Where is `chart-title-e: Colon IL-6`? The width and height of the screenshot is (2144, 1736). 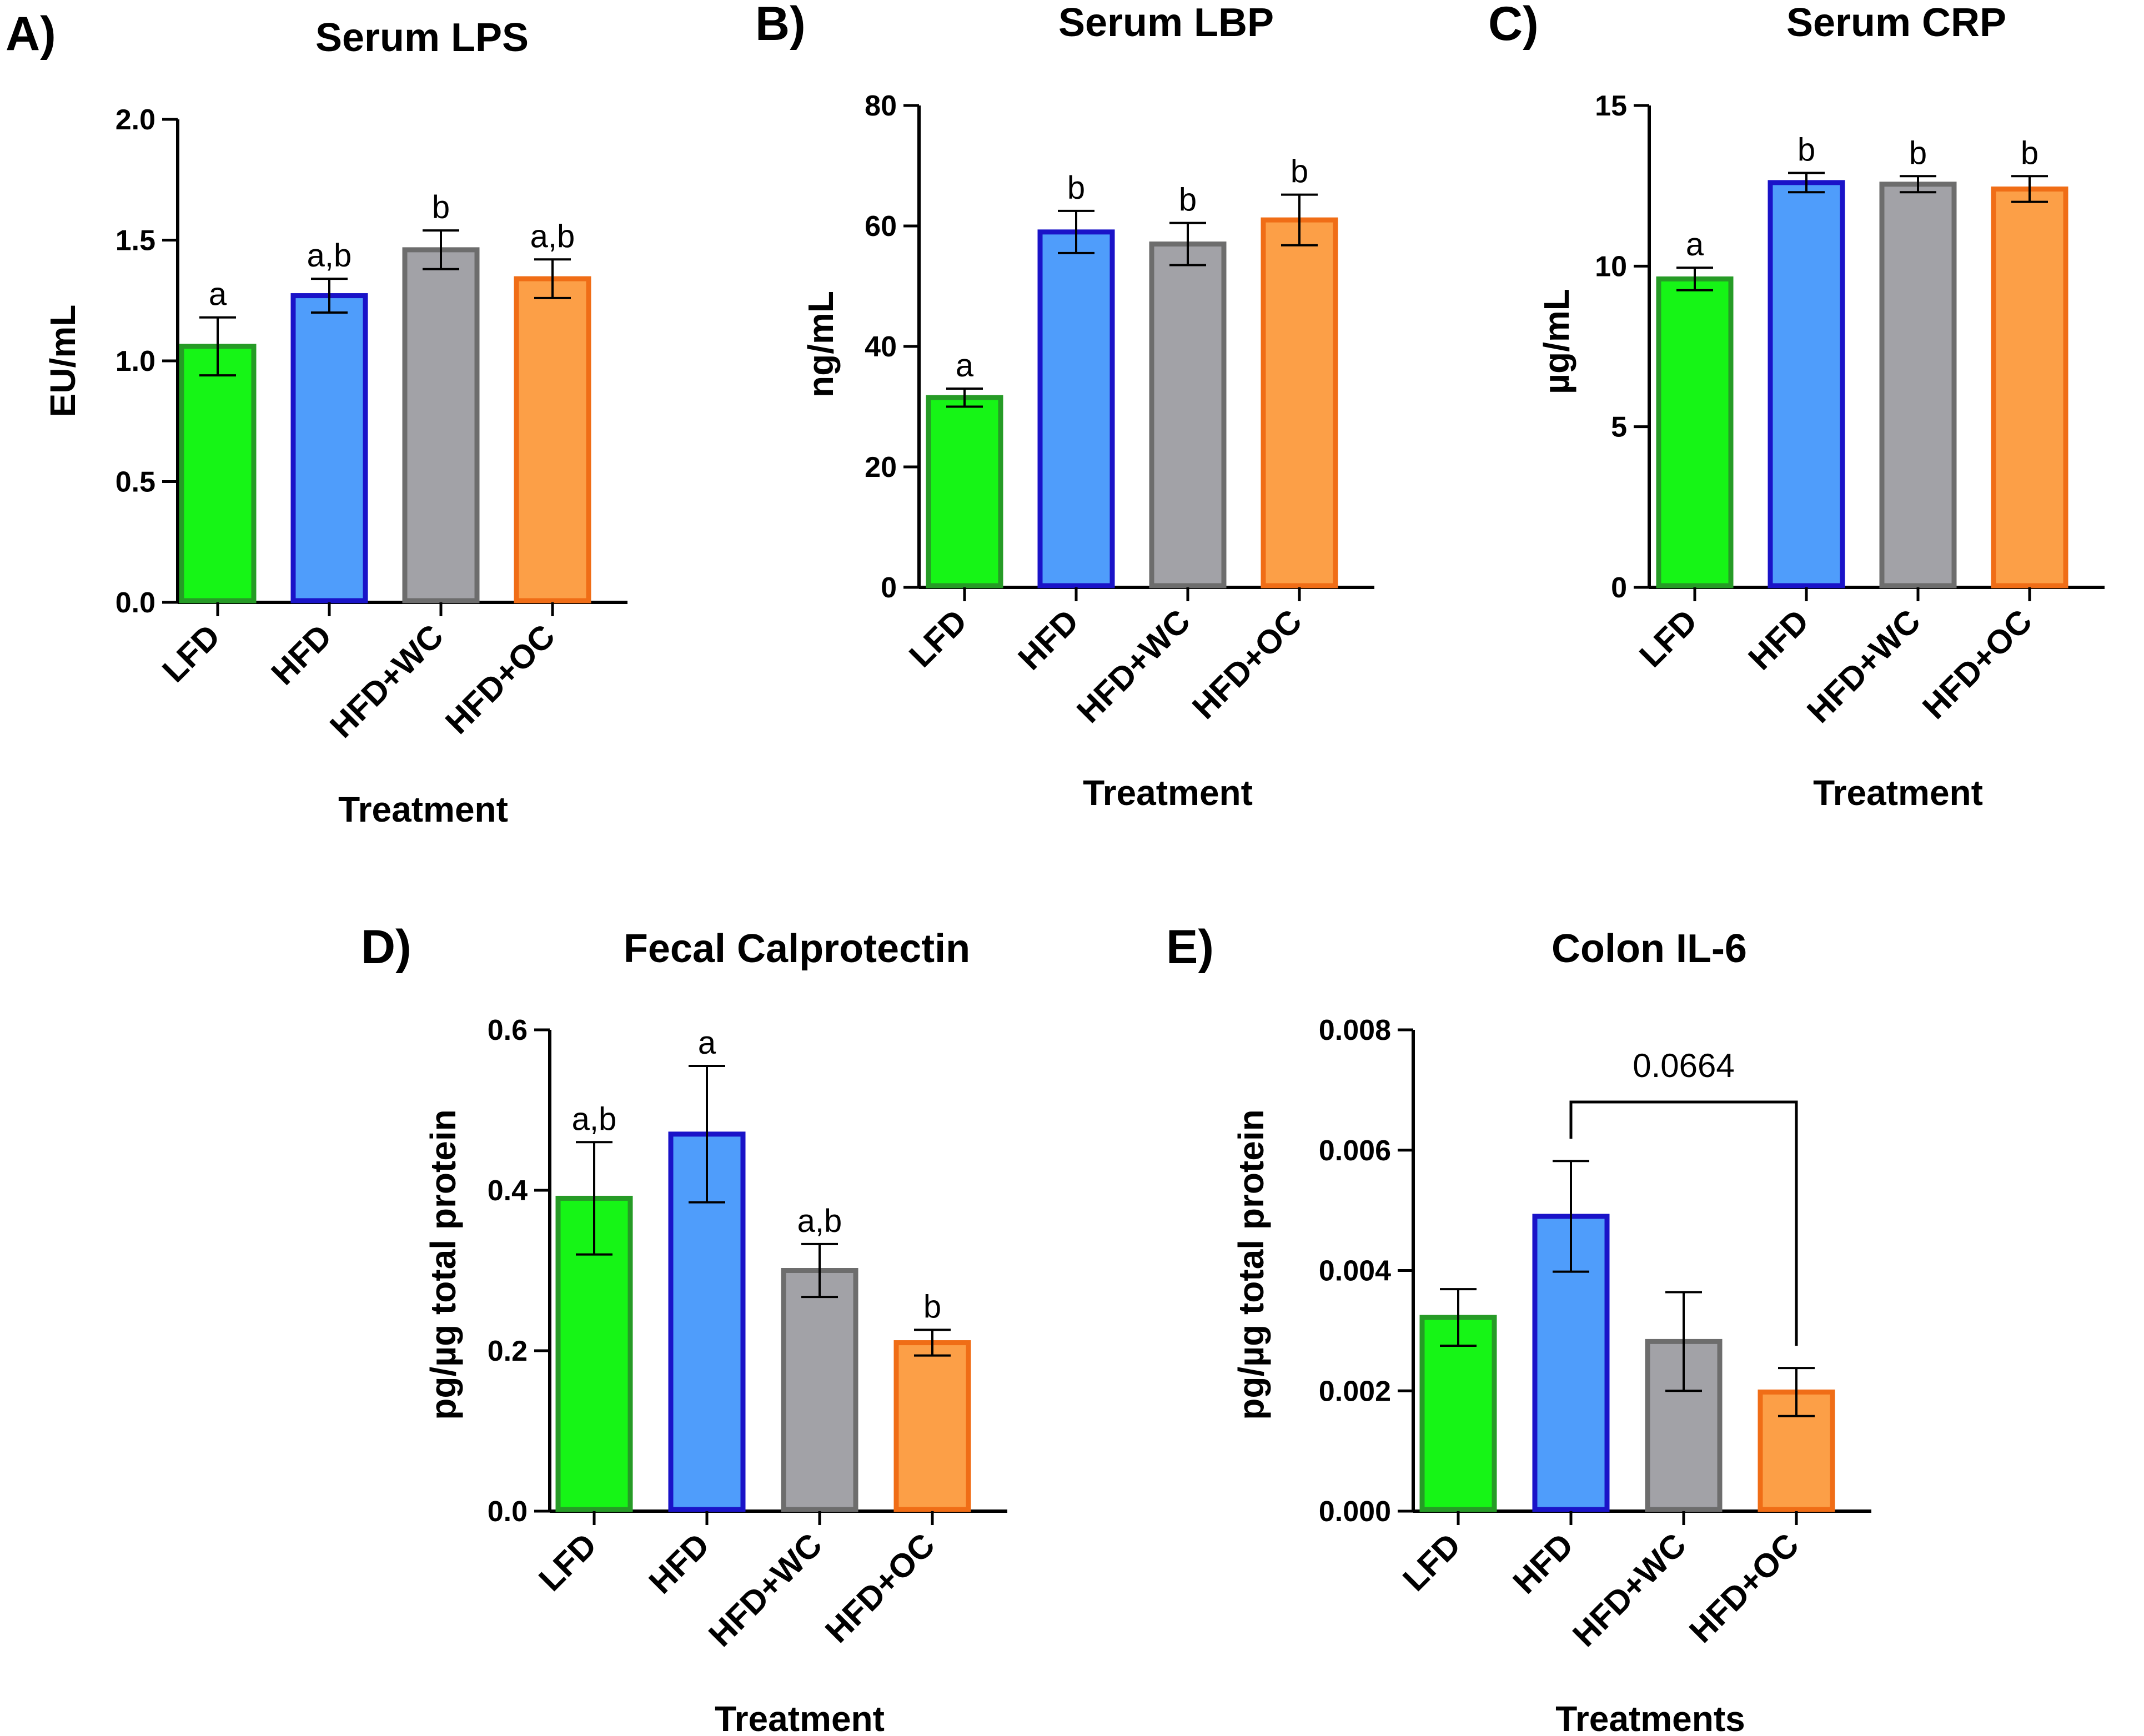
chart-title-e: Colon IL-6 is located at coordinates (1649, 949).